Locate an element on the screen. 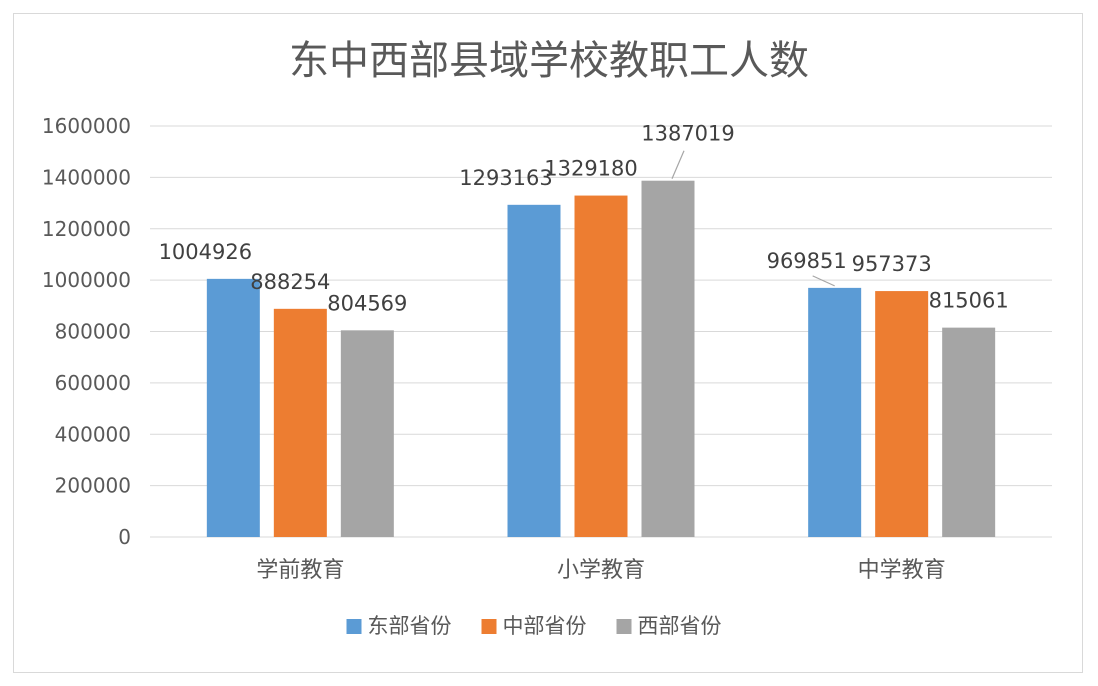 The height and width of the screenshot is (686, 1098). chart-title: 东中西部县域学校教职工人数 is located at coordinates (549, 61).